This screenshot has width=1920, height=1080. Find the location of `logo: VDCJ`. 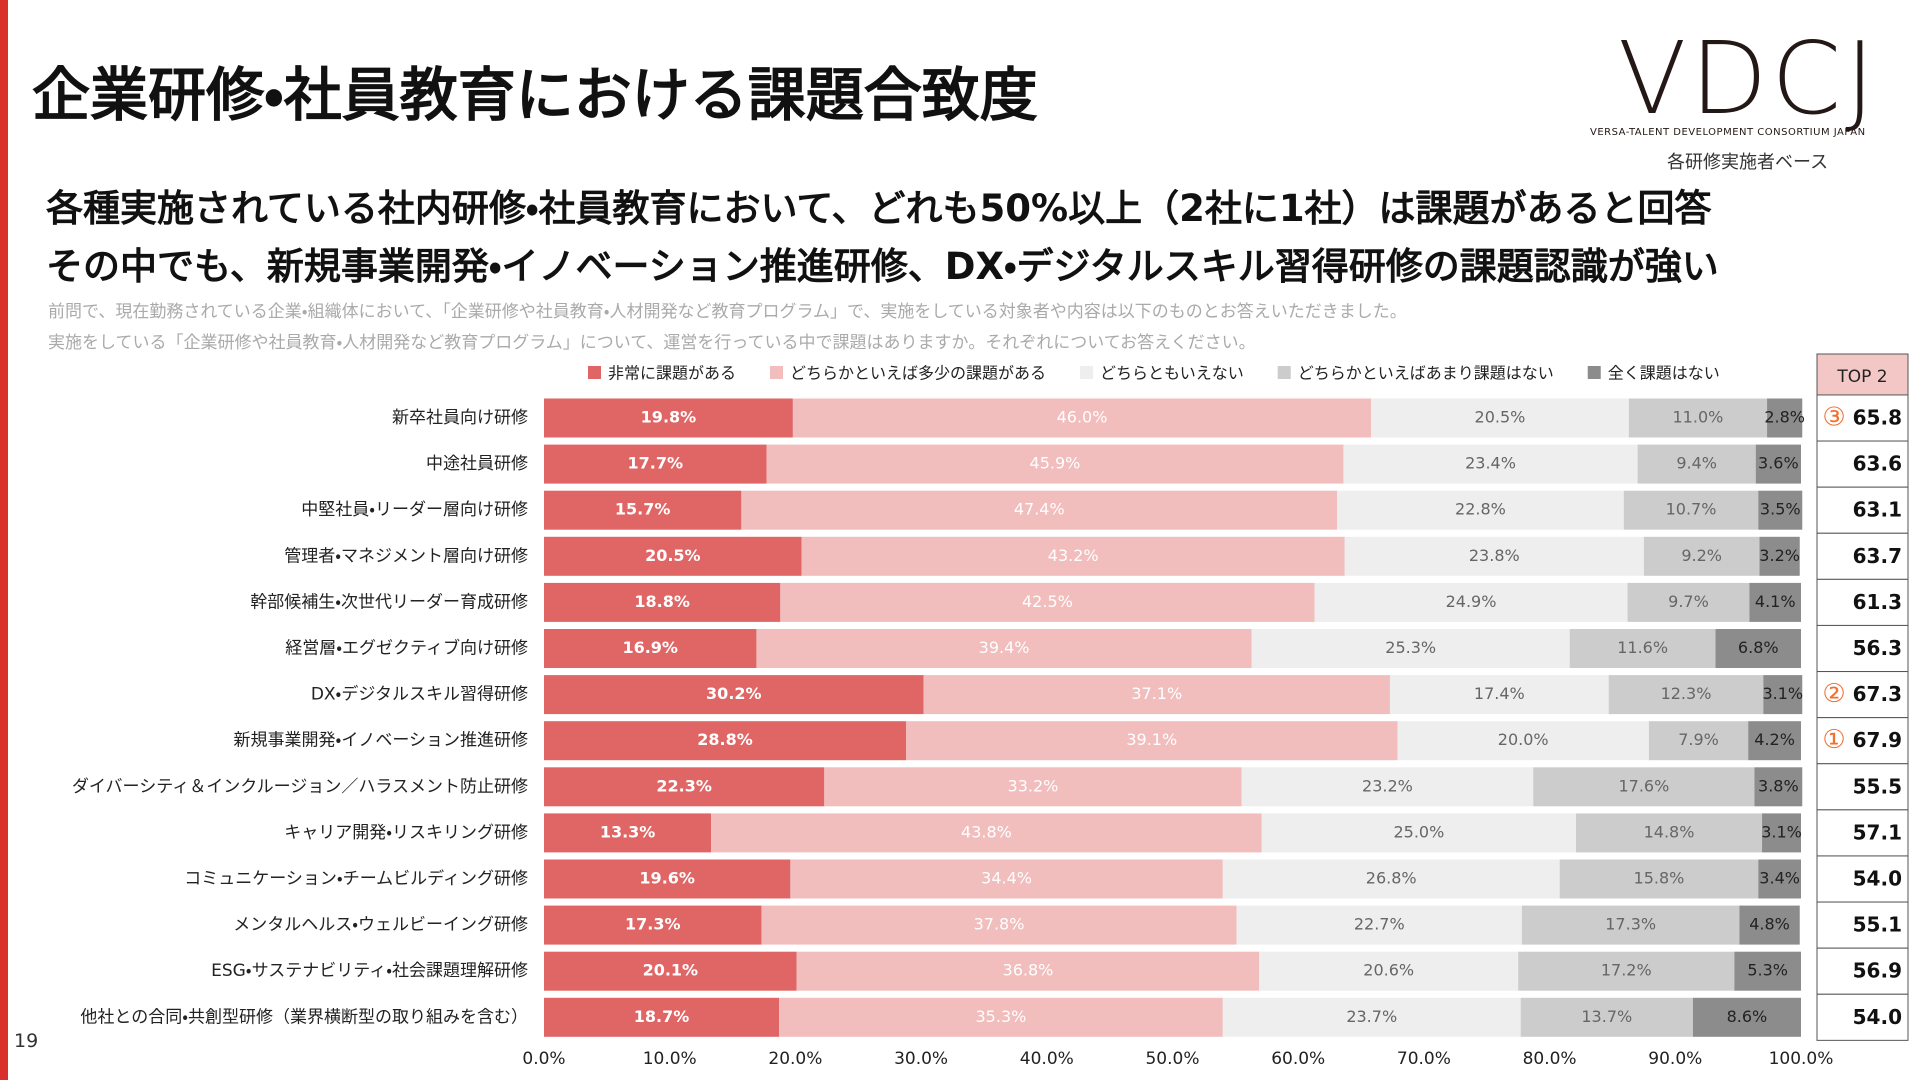

logo: VDCJ is located at coordinates (1748, 78).